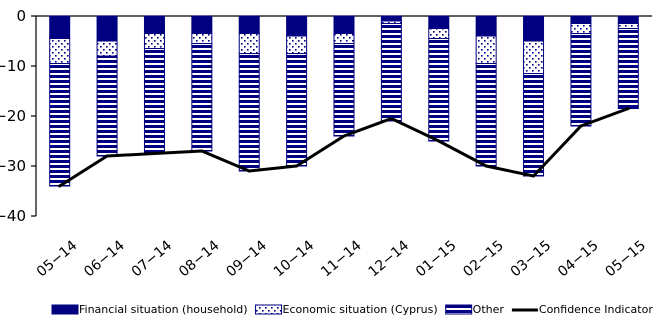 The image size is (667, 331). I want to click on legend-economic-label: Economic situation (Cyprus), so click(360, 309).